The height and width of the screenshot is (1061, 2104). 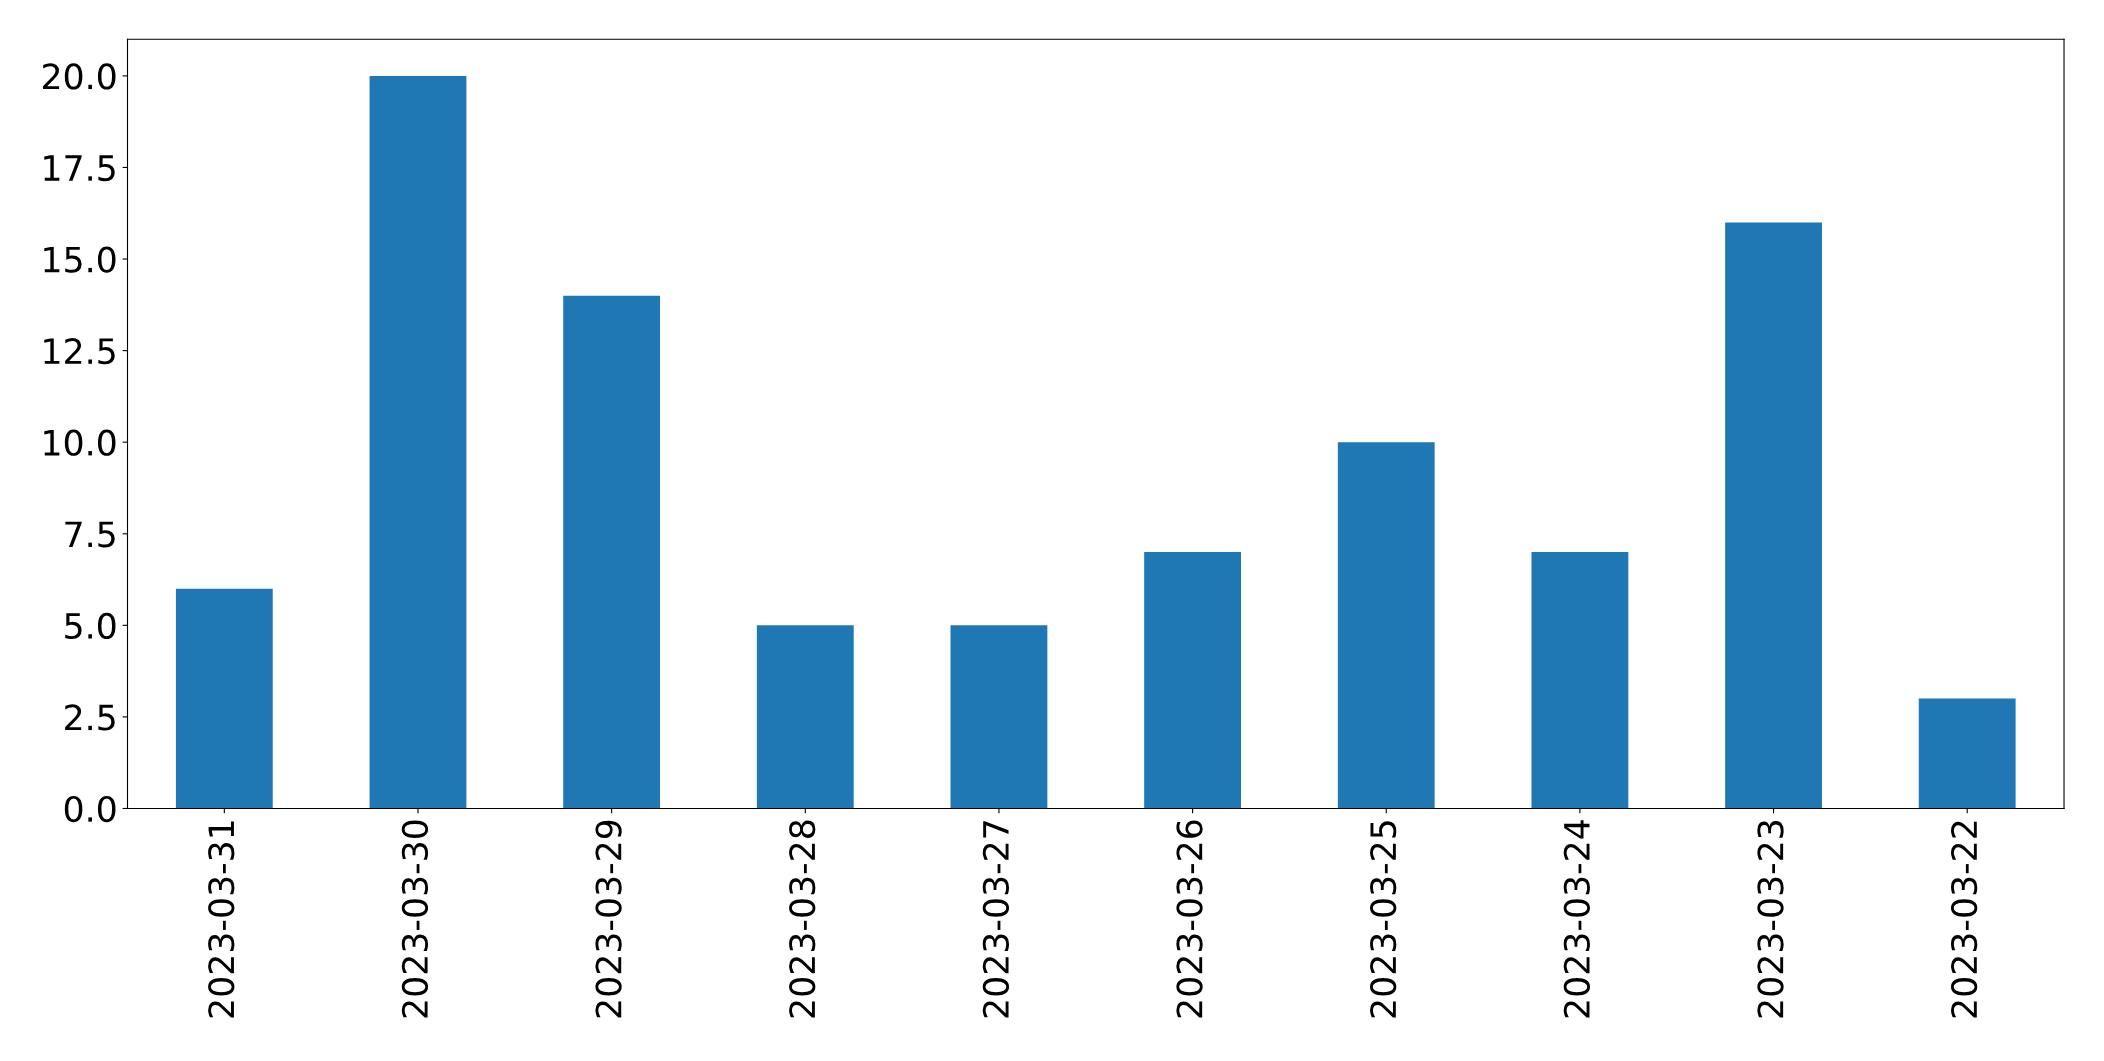 What do you see at coordinates (79, 168) in the screenshot?
I see `y-tick-label: 17.5` at bounding box center [79, 168].